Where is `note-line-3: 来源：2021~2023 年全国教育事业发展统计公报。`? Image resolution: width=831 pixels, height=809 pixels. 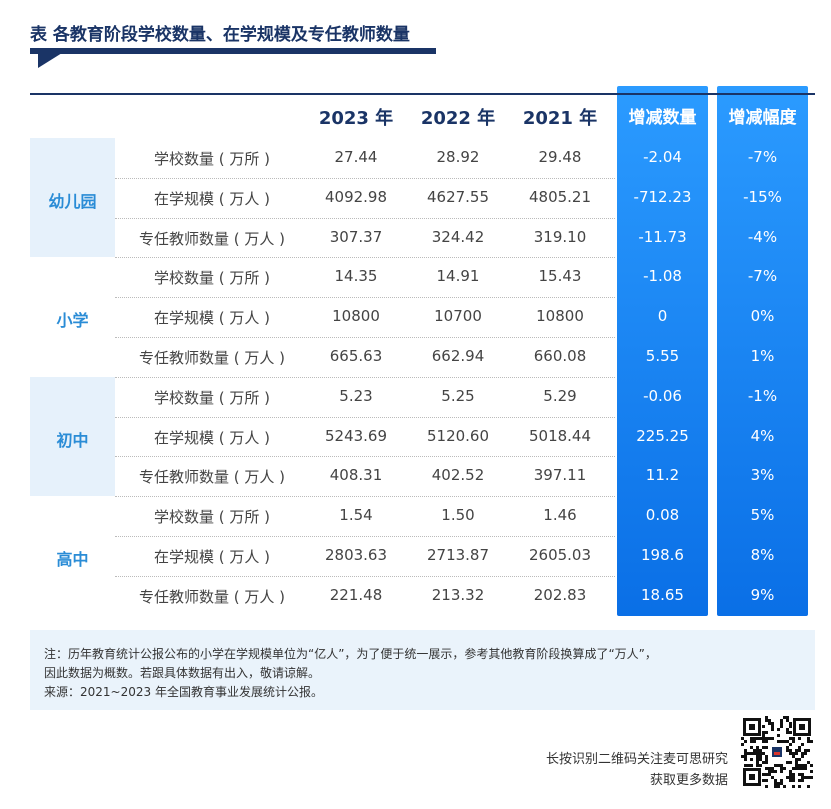 note-line-3: 来源：2021~2023 年全国教育事业发展统计公报。 is located at coordinates (183, 692).